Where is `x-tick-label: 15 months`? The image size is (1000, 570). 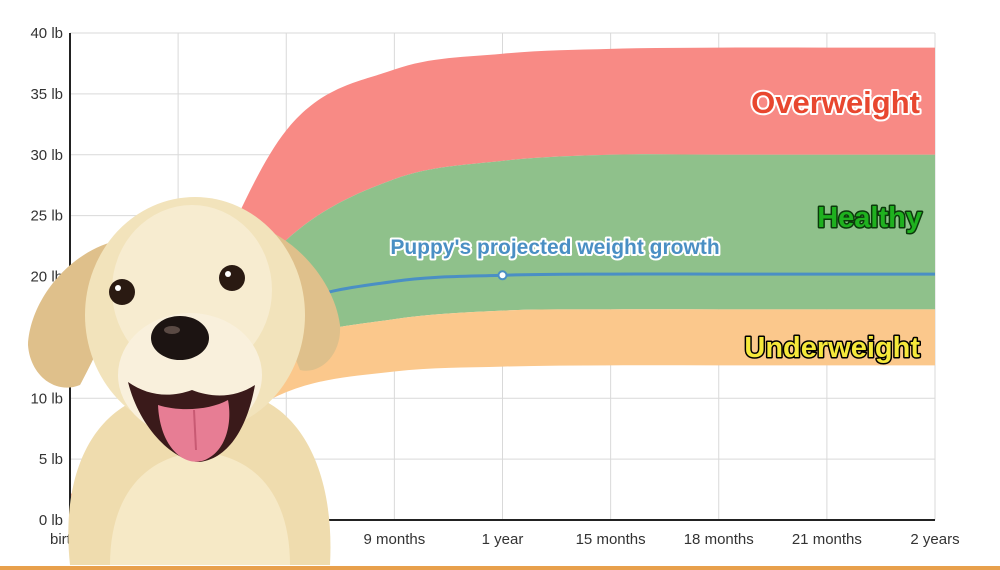
x-tick-label: 15 months is located at coordinates (611, 539).